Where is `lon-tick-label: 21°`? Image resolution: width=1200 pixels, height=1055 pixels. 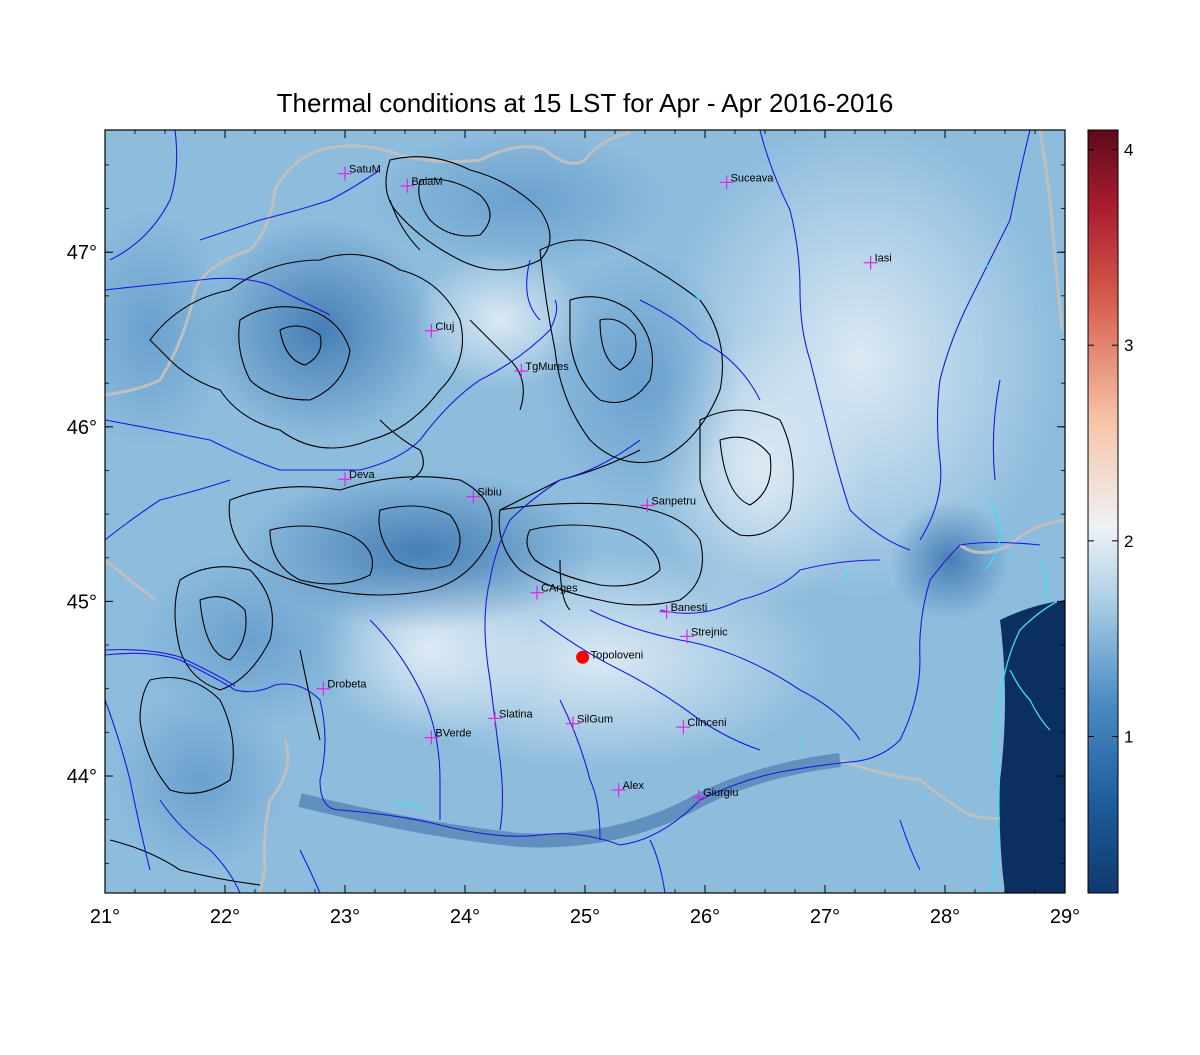
lon-tick-label: 21° is located at coordinates (105, 917).